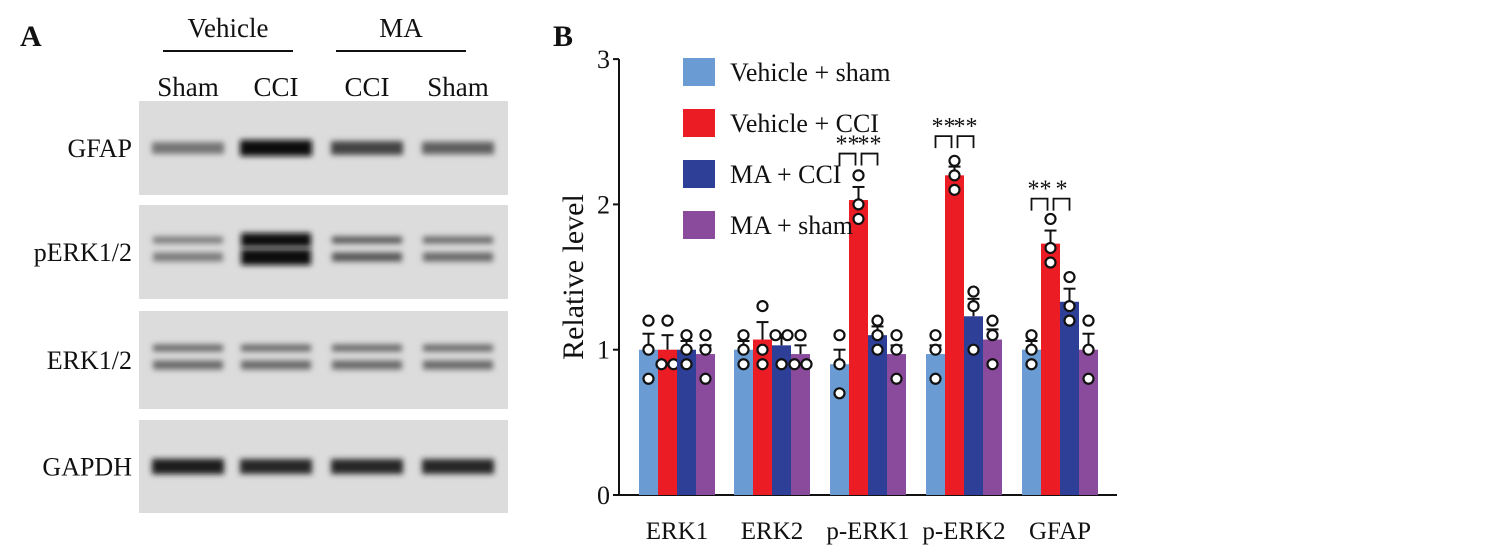 The height and width of the screenshot is (559, 1500). What do you see at coordinates (83, 252) in the screenshot?
I see `blot-label: pERK1/2` at bounding box center [83, 252].